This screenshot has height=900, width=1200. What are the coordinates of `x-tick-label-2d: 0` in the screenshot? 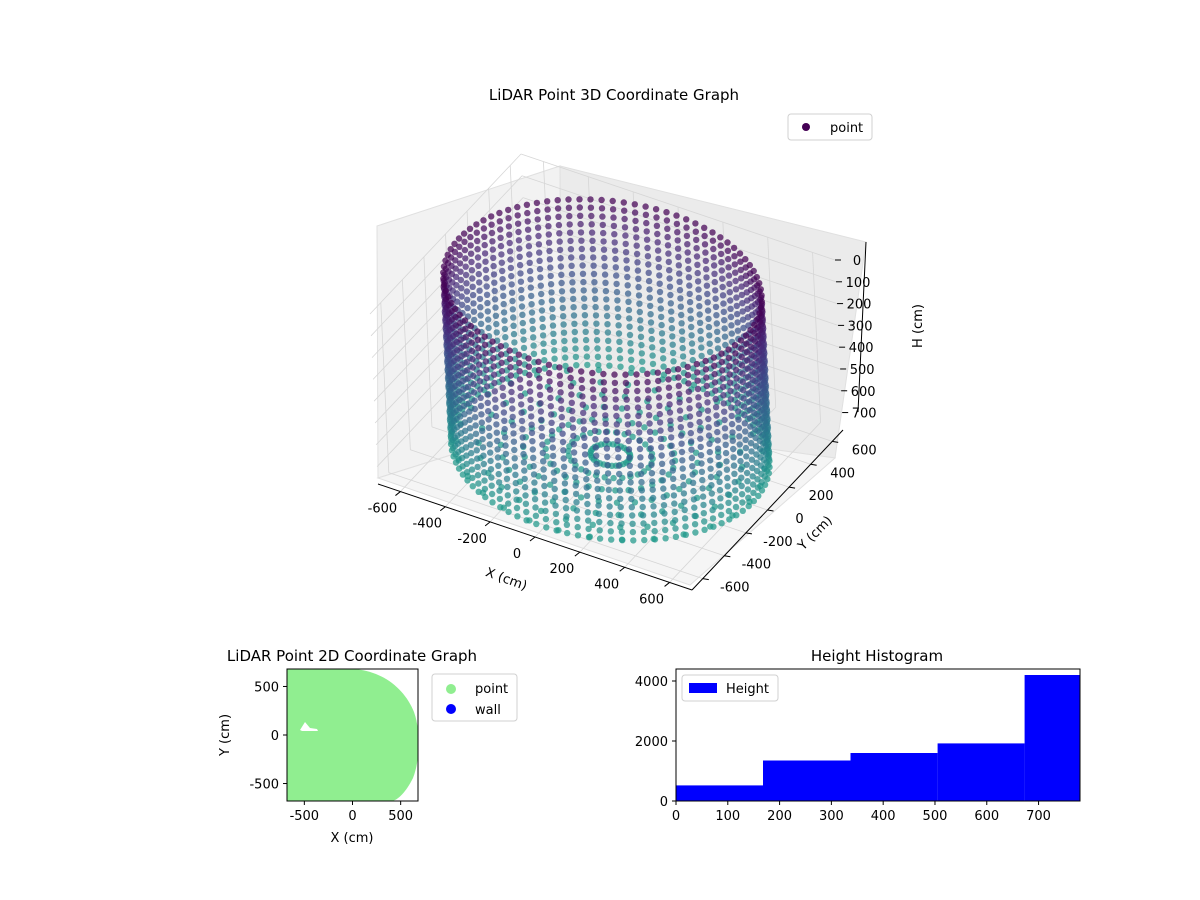 It's located at (352, 816).